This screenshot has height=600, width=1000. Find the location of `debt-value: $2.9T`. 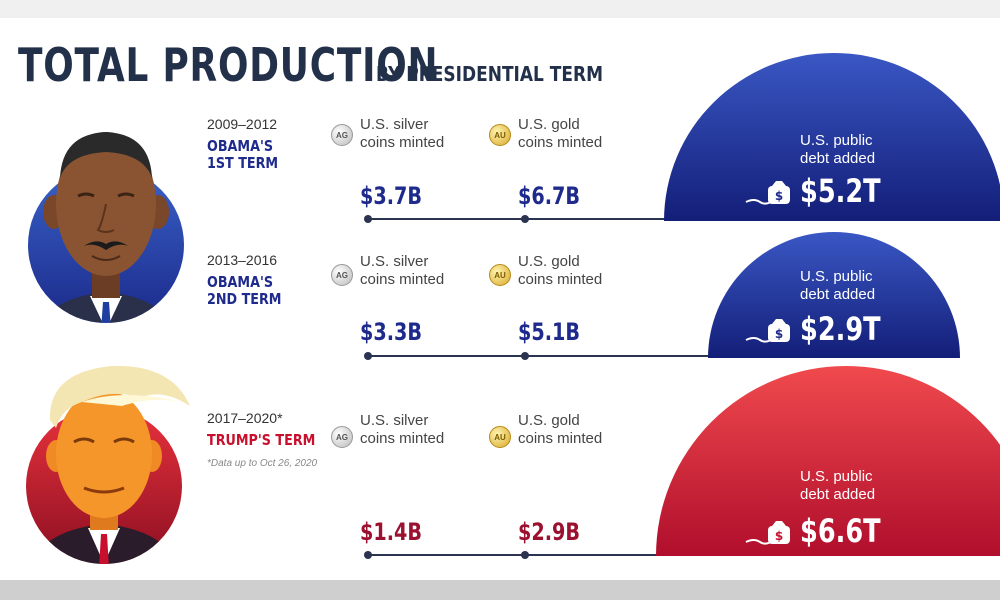

debt-value: $2.9T is located at coordinates (840, 329).